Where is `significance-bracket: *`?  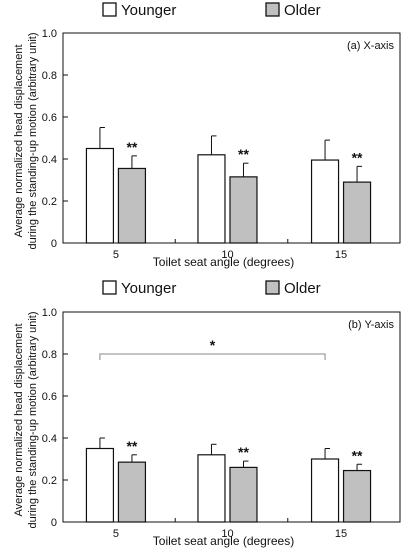
significance-bracket: * is located at coordinates (212, 348).